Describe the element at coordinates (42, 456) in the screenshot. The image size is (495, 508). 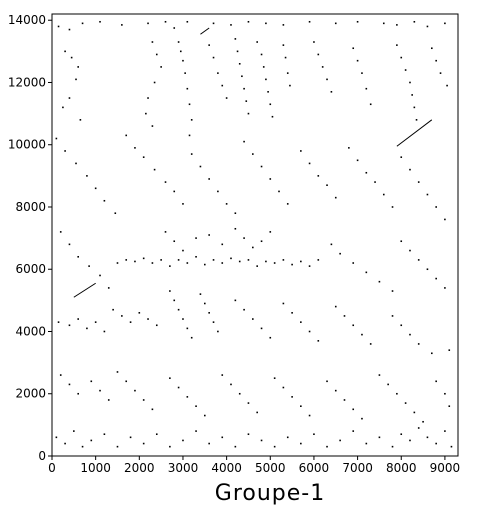
I see `y-tick-label: 0` at that location.